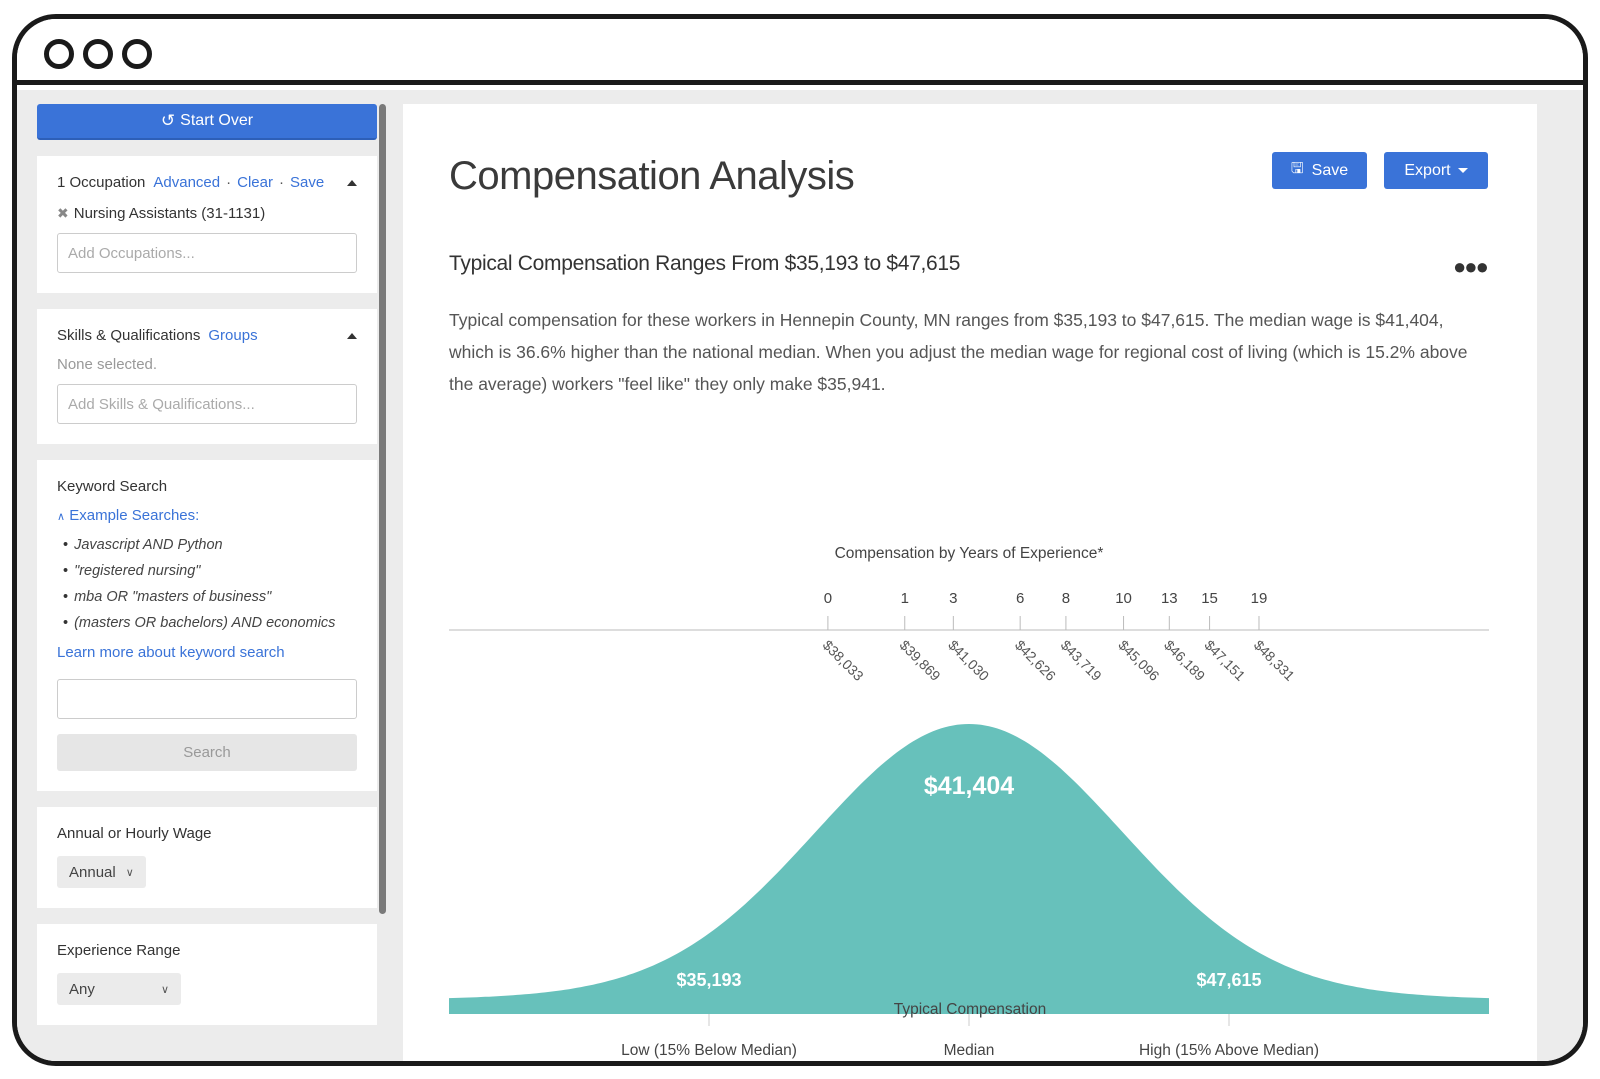 Image resolution: width=1600 pixels, height=1079 pixels. I want to click on save-occupation-link: Save, so click(307, 182).